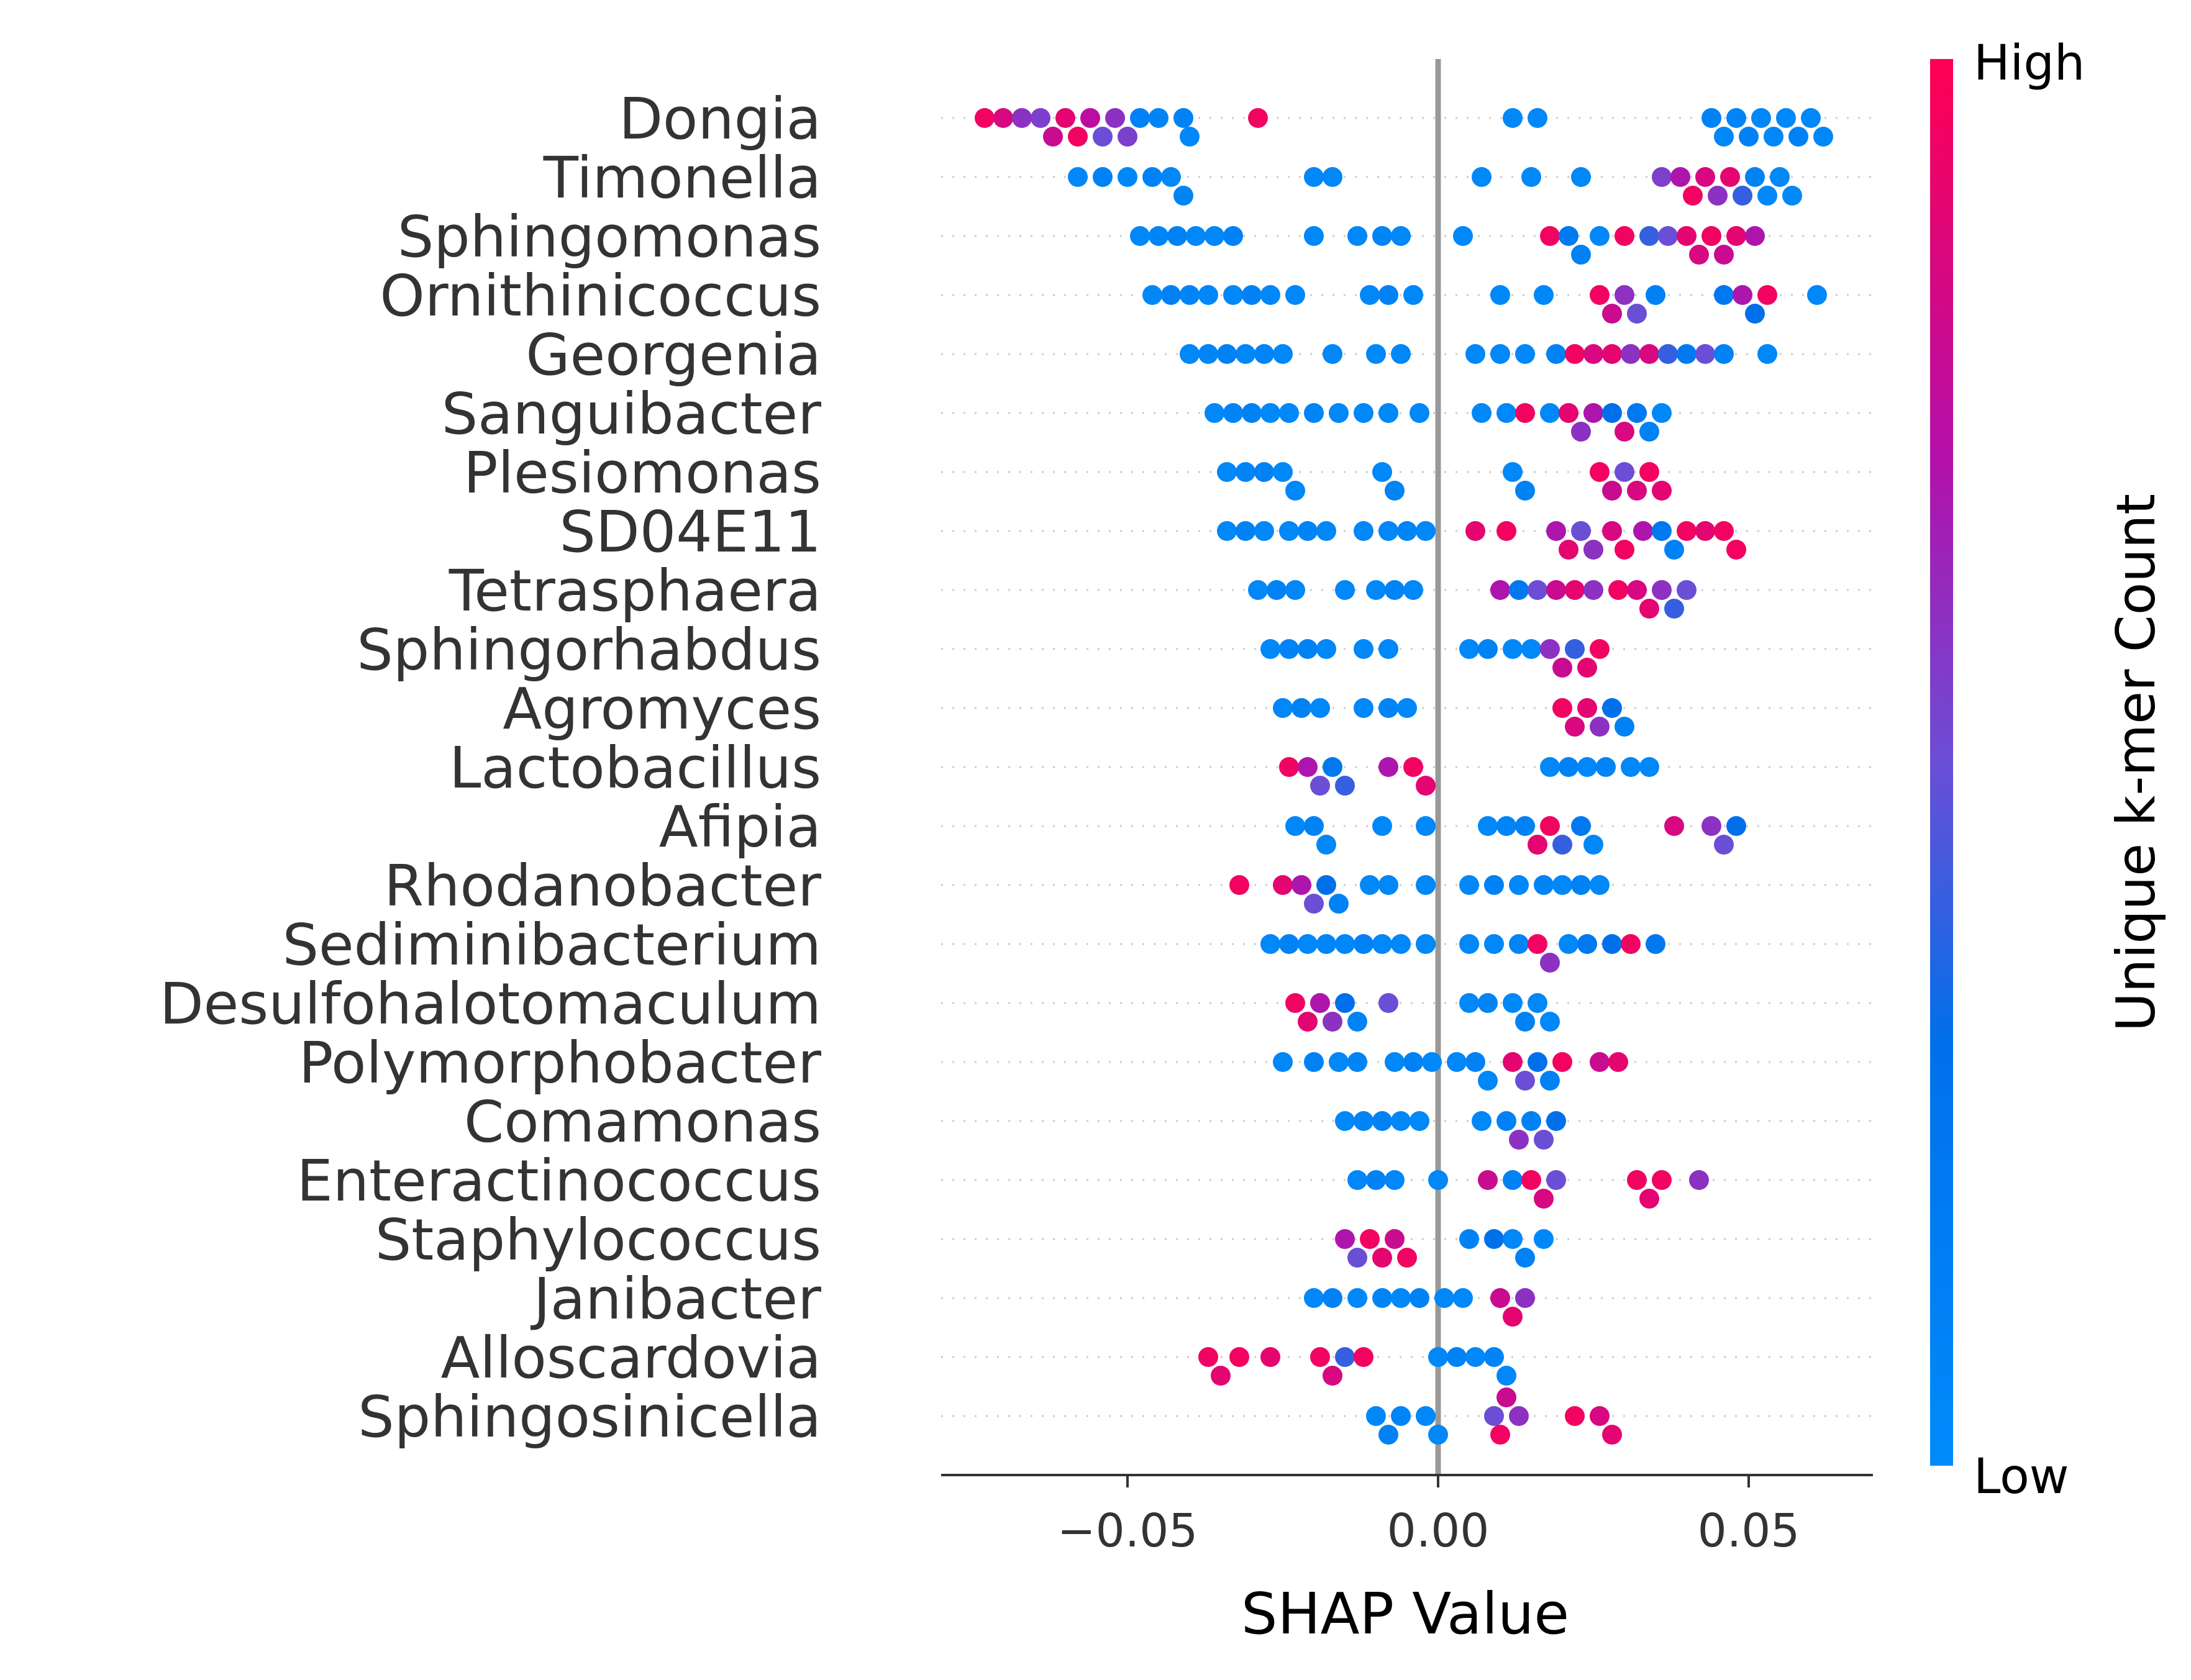  I want to click on feature-label: Alloscardovia, so click(630, 1358).